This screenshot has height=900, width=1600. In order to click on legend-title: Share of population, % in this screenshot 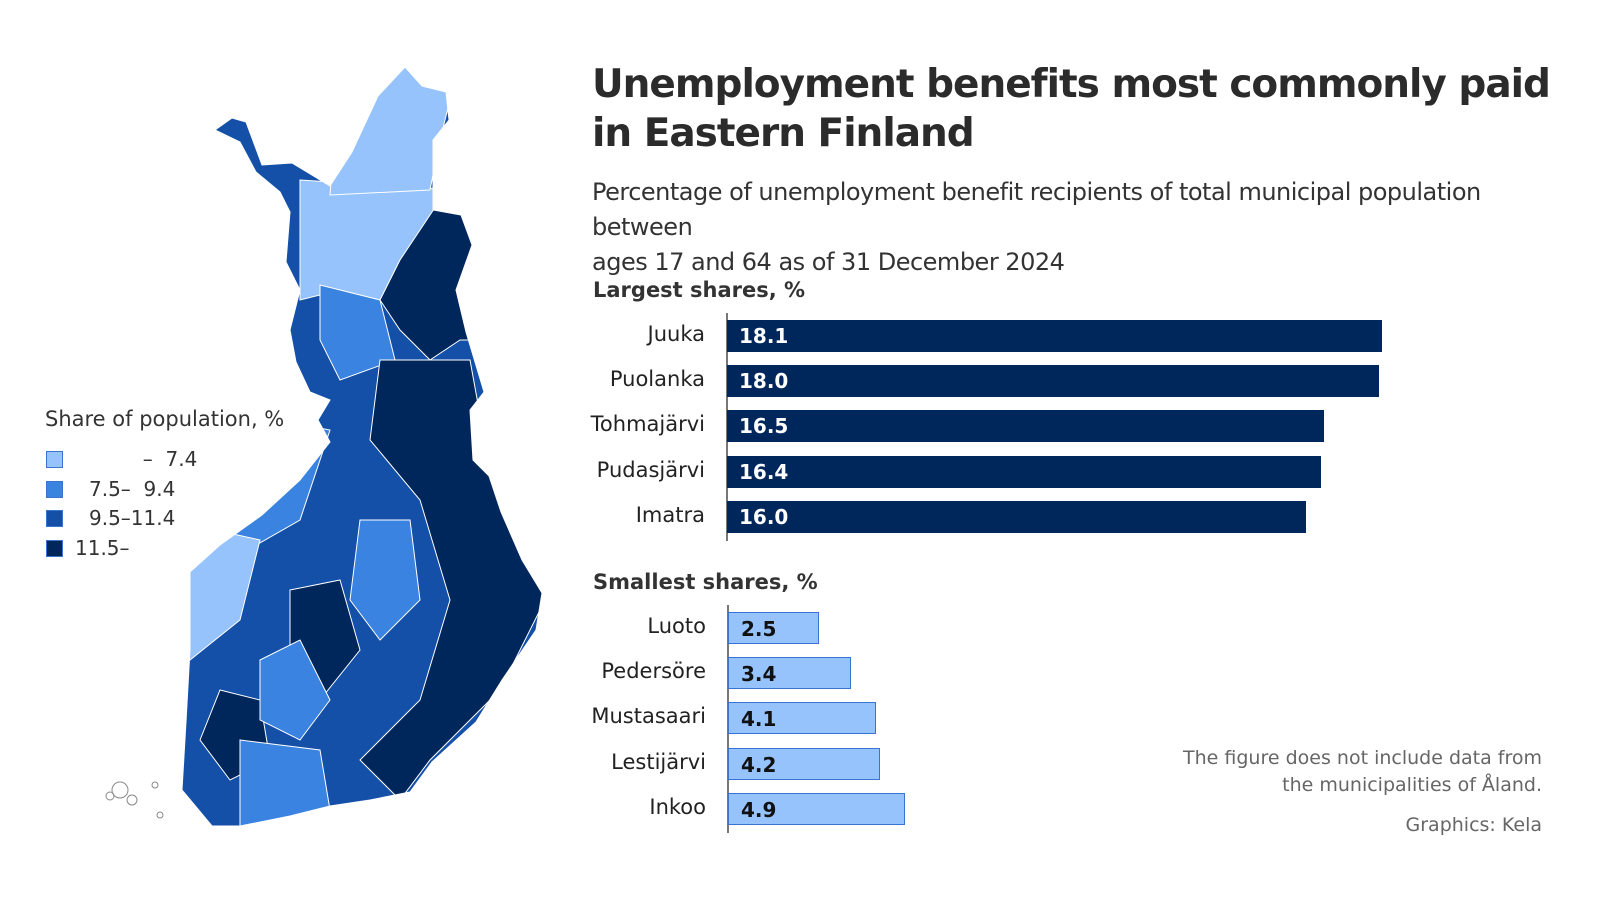, I will do `click(165, 419)`.